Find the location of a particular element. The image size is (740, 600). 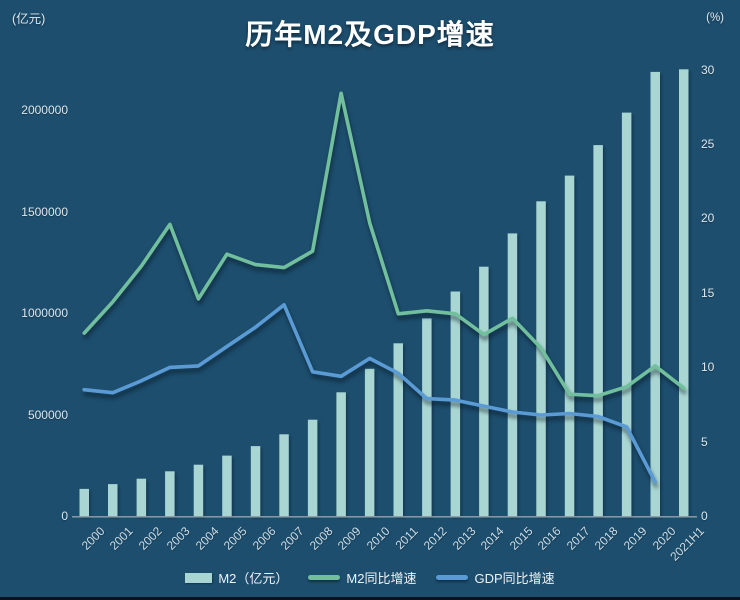

left-axis-unit-label: (亿元) is located at coordinates (29, 19).